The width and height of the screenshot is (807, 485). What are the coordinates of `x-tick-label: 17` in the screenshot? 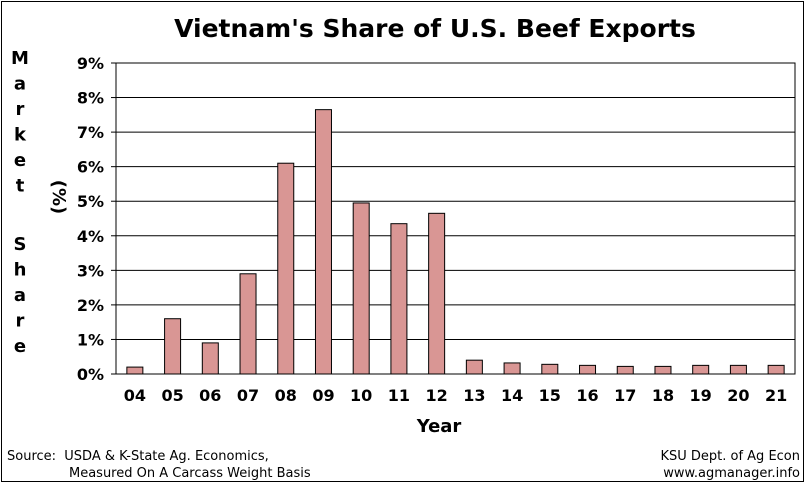 It's located at (625, 395).